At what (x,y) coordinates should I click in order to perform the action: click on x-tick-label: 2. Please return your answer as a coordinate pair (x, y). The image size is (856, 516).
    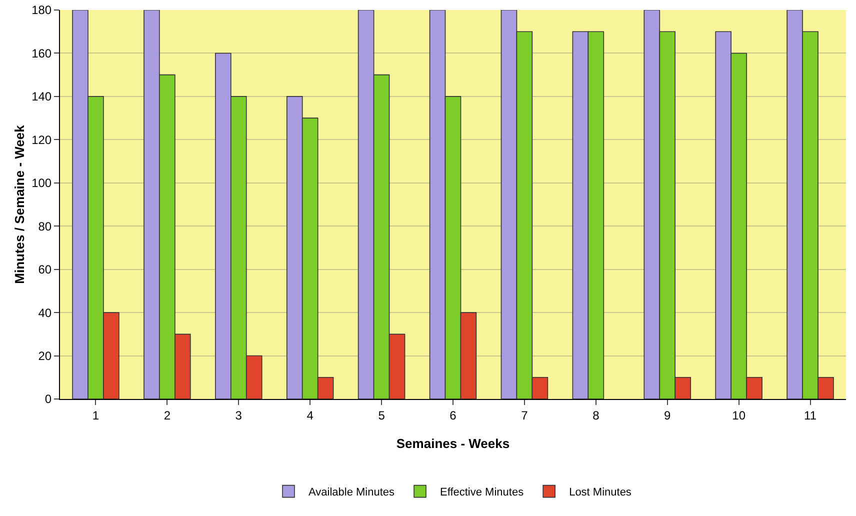
    Looking at the image, I should click on (167, 415).